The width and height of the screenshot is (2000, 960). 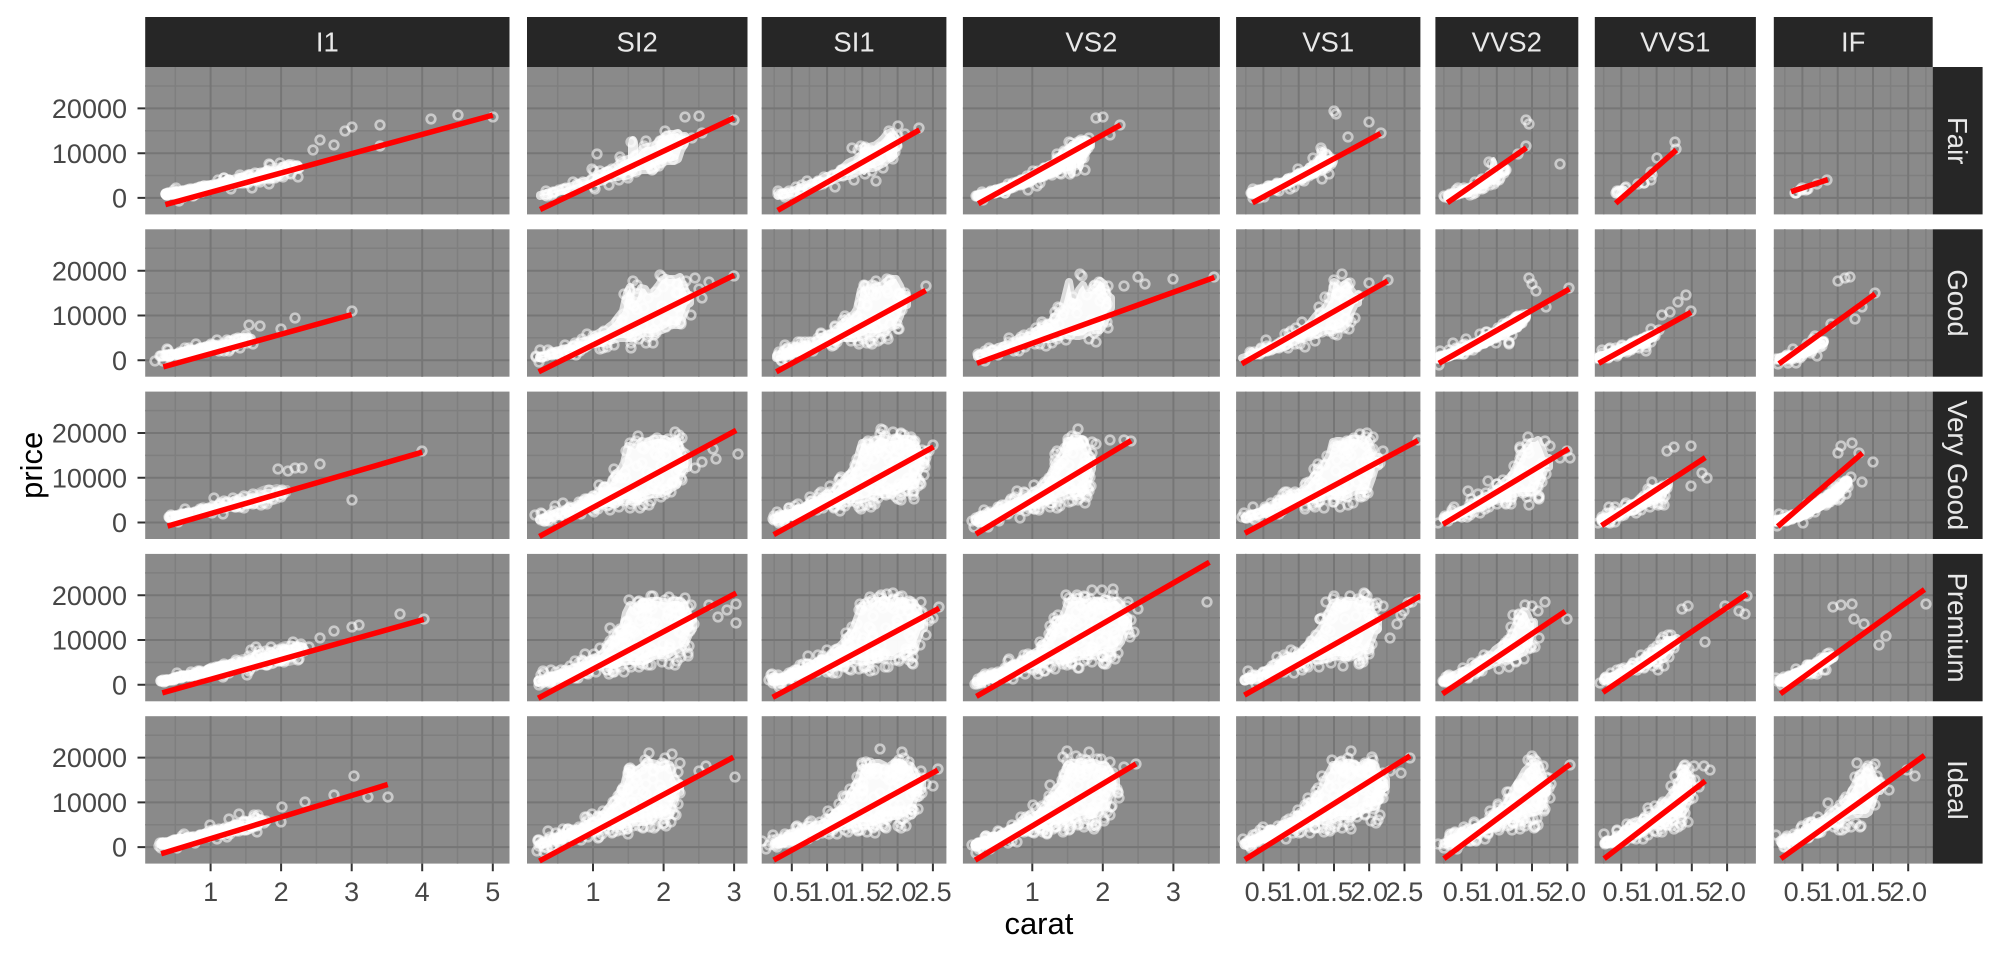 I want to click on svg-text: price, so click(x=31, y=465).